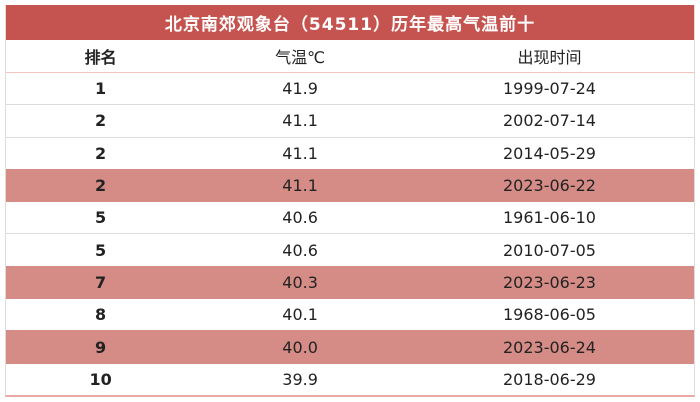 Image resolution: width=700 pixels, height=402 pixels. I want to click on rank-cell: 8, so click(101, 315).